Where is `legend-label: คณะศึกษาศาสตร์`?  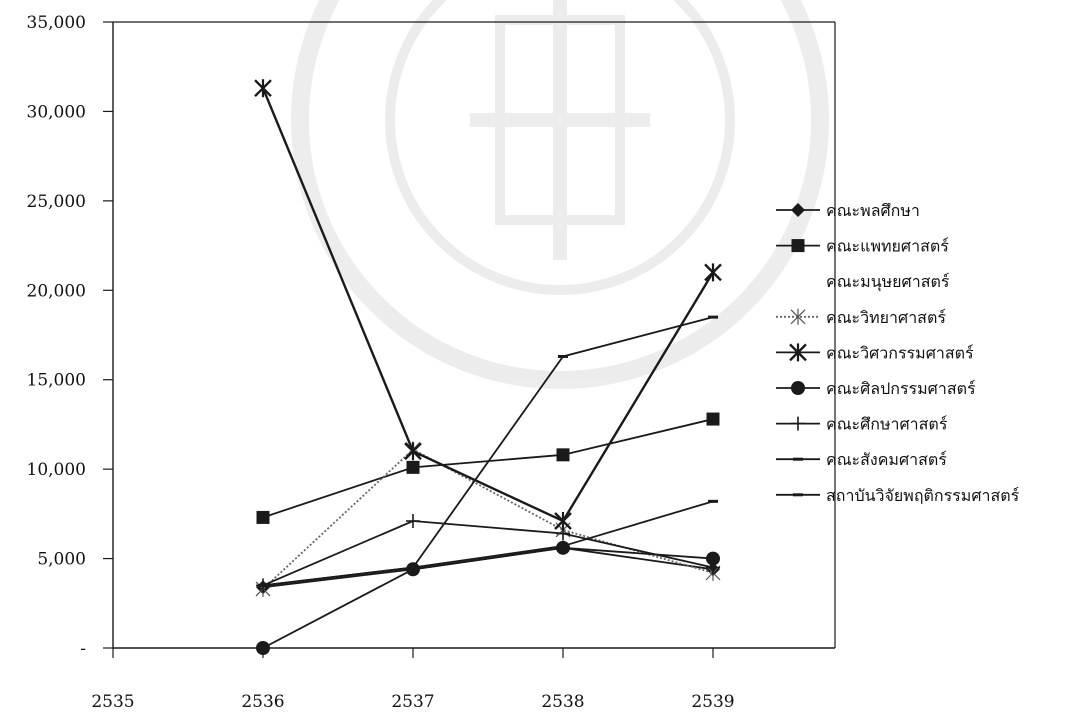 legend-label: คณะศึกษาศาสตร์ is located at coordinates (887, 424).